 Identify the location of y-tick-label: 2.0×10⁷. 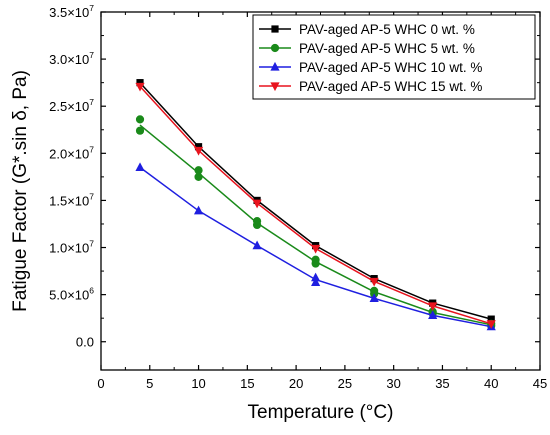
(71, 152).